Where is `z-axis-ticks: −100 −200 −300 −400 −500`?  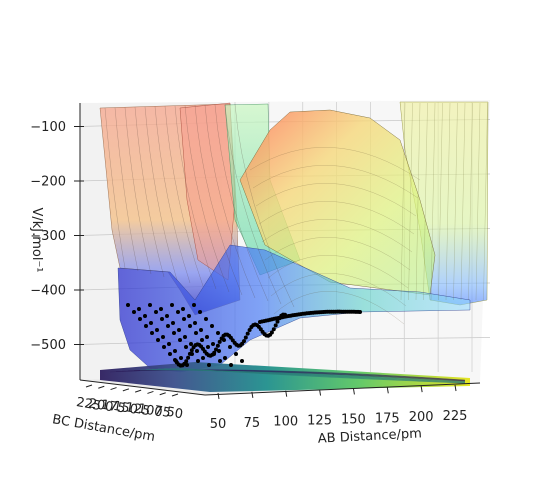
z-axis-ticks: −100 −200 −300 −400 −500 is located at coordinates (57, 236).